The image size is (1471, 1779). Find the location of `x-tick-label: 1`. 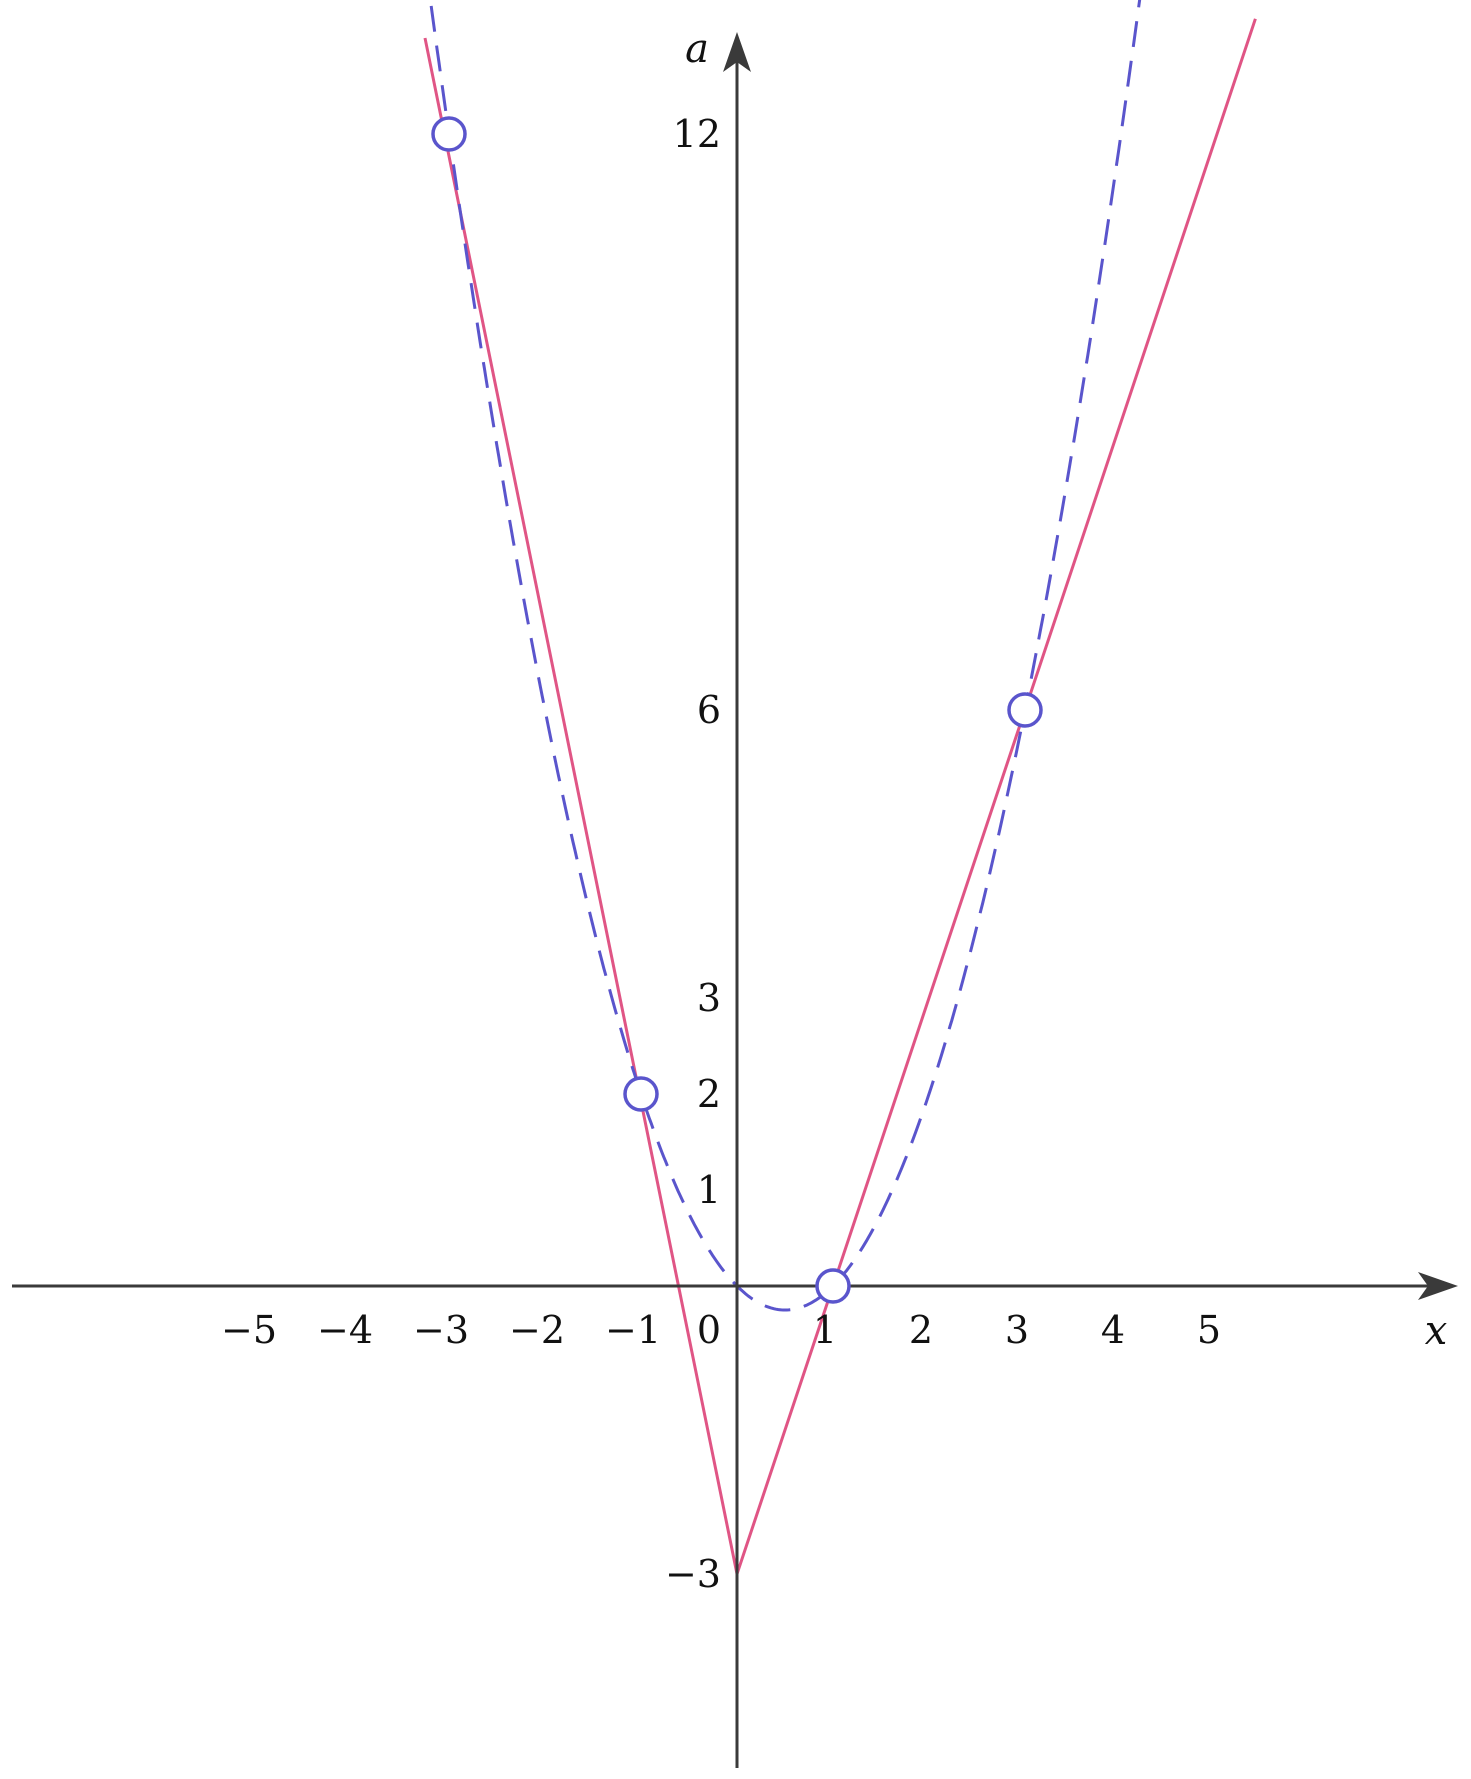

x-tick-label: 1 is located at coordinates (825, 1330).